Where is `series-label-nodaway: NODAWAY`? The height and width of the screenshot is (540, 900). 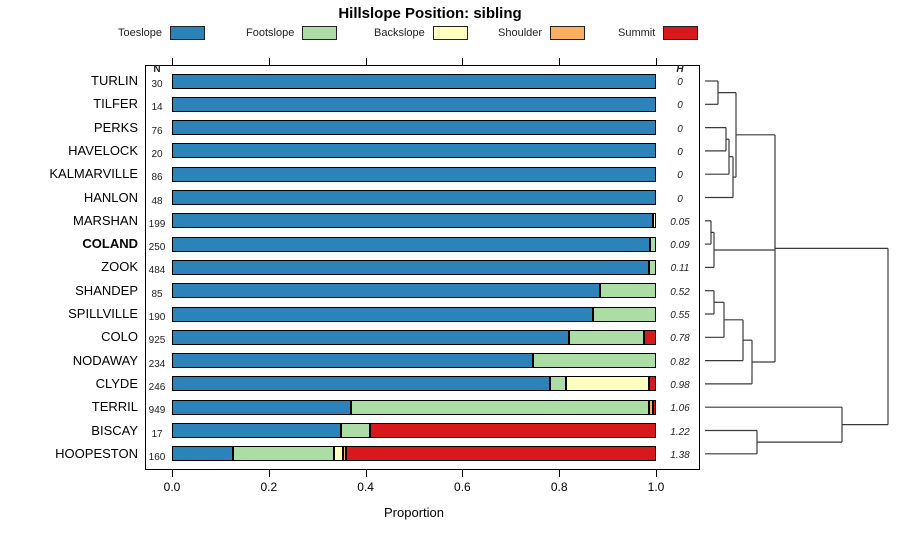
series-label-nodaway: NODAWAY is located at coordinates (105, 360).